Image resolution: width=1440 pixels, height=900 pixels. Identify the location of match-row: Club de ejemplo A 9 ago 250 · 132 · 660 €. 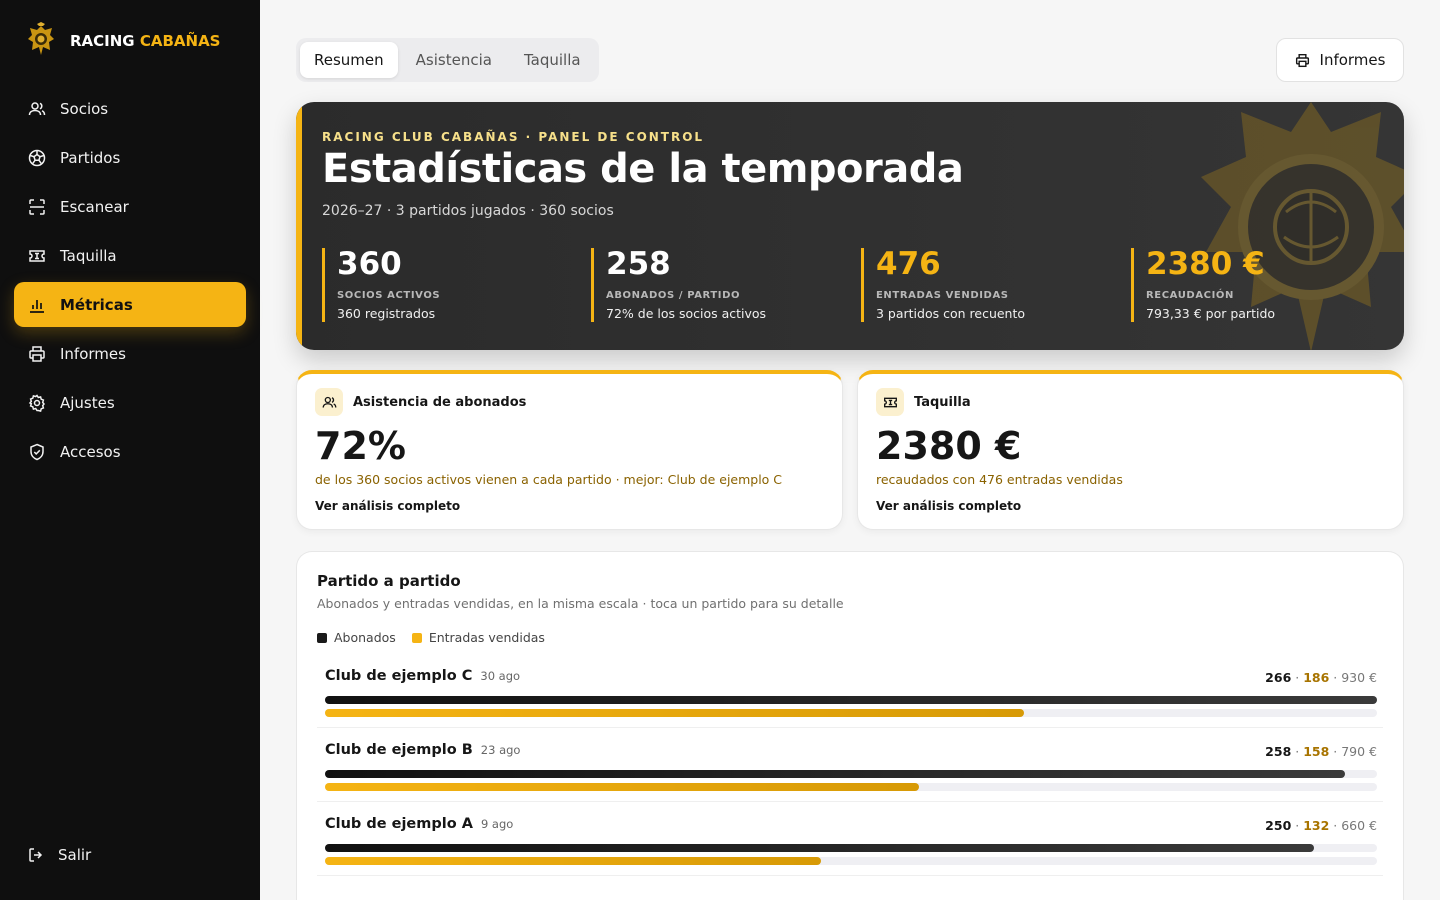
(850, 840).